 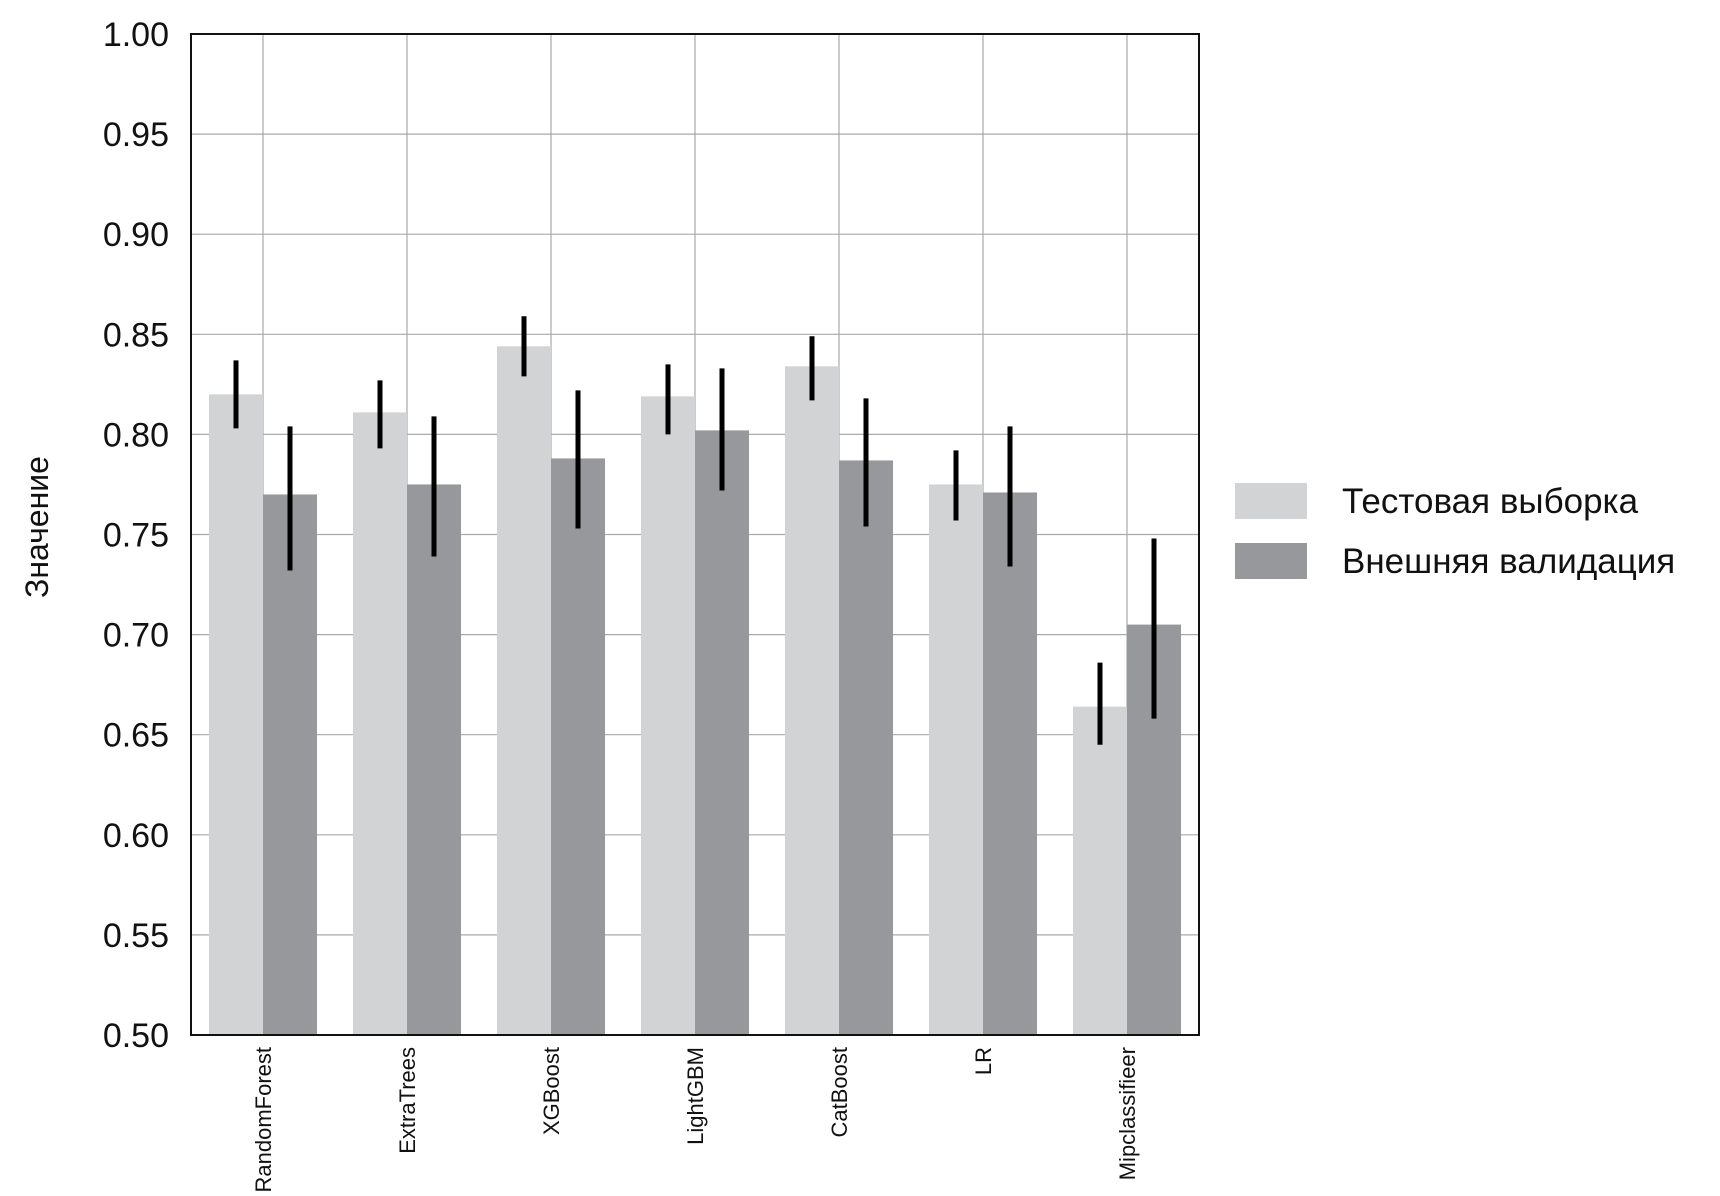 I want to click on y-tick-label: 1.00, so click(x=136, y=35).